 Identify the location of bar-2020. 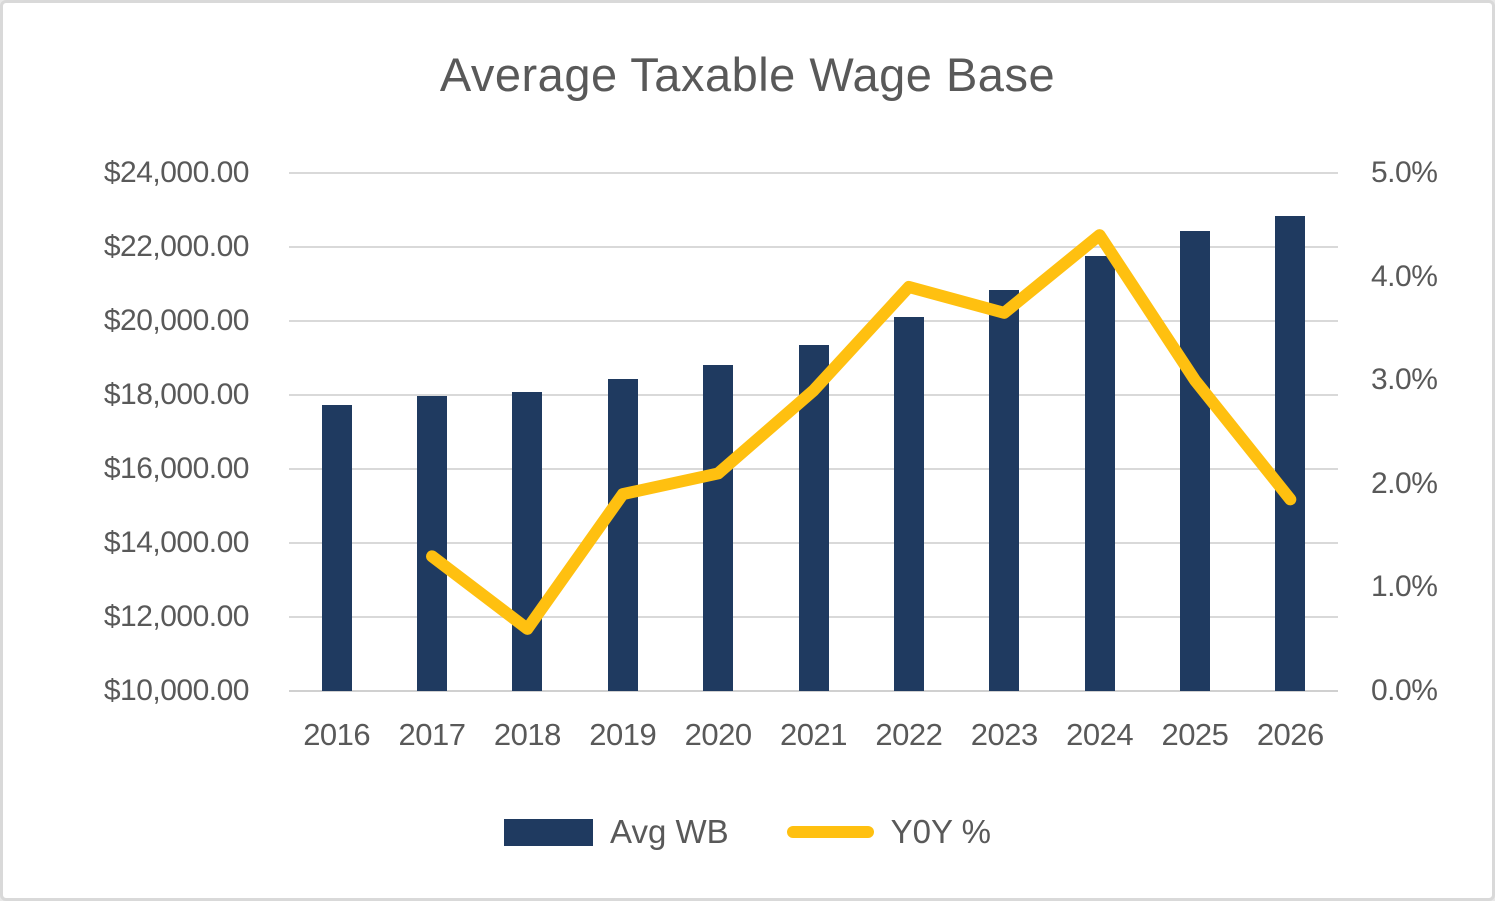
(718, 528).